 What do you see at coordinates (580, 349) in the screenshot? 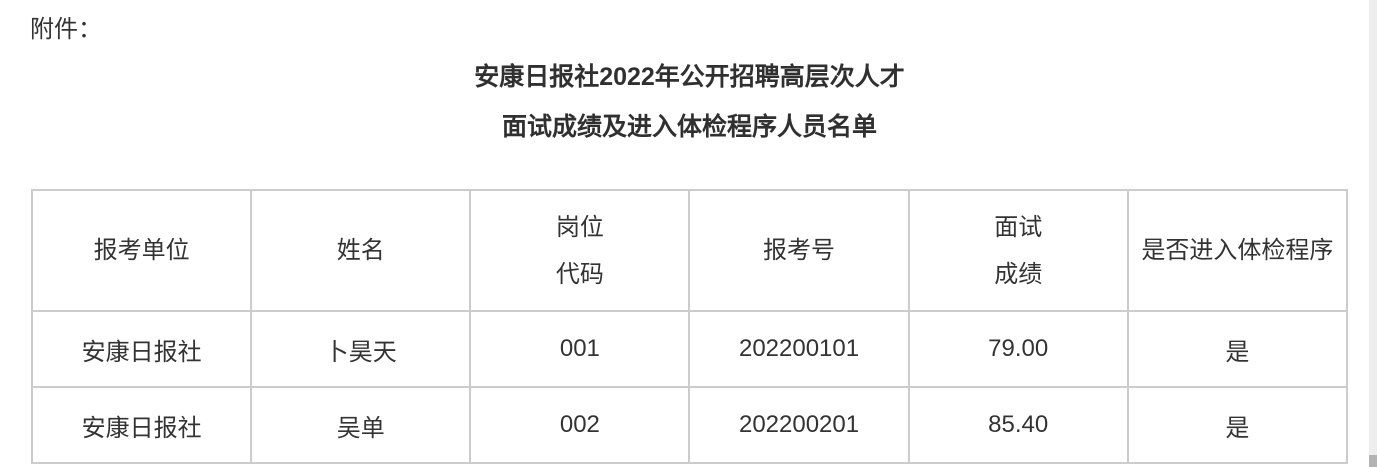
I see `cell-job-code: 001` at bounding box center [580, 349].